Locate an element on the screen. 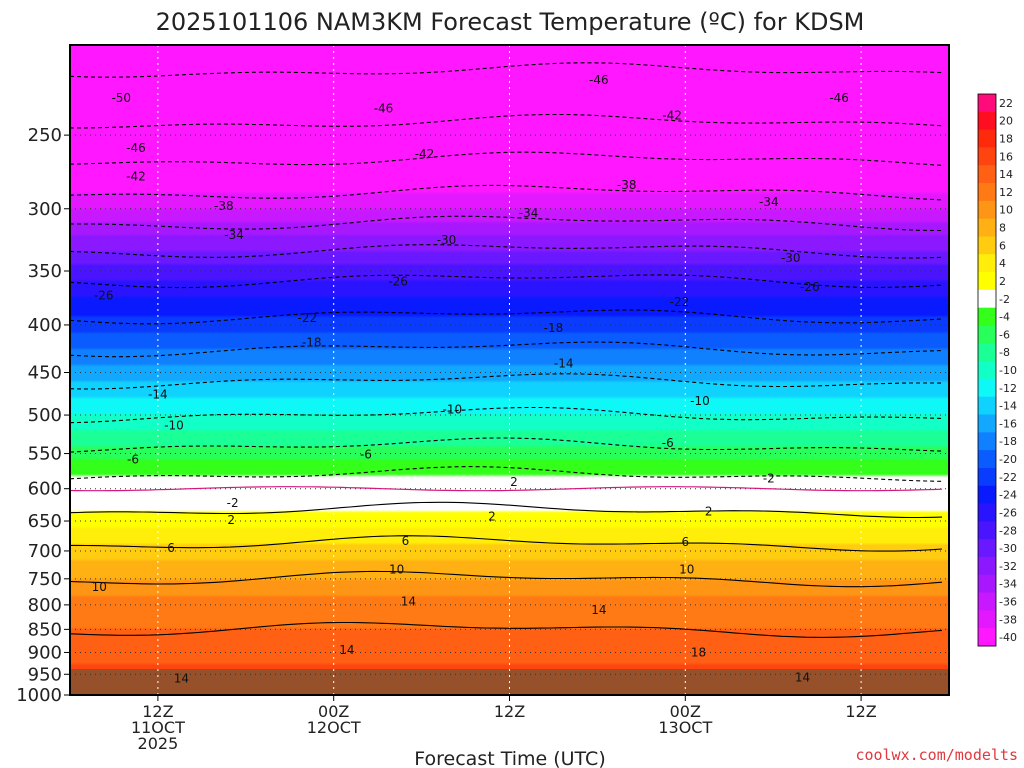 This screenshot has height=768, width=1024. colorbar-label: -32 is located at coordinates (1008, 566).